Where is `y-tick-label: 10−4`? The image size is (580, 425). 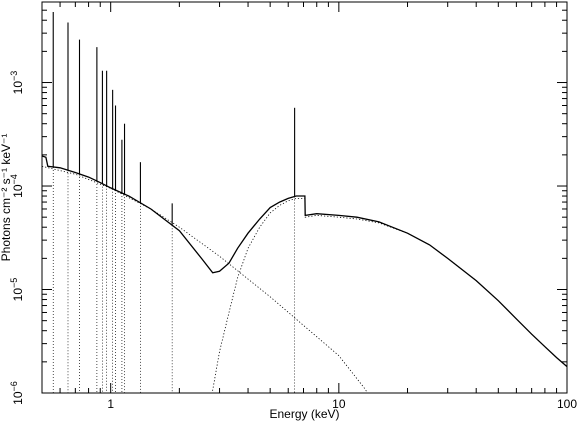
y-tick-label: 10−4 is located at coordinates (17, 186).